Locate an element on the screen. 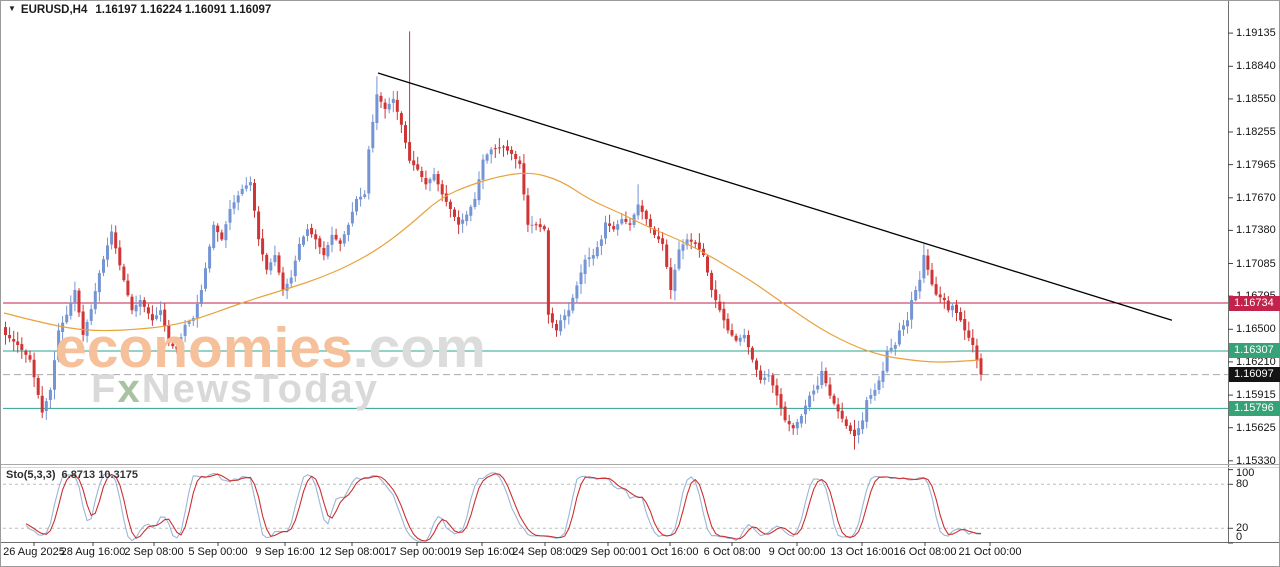 Image resolution: width=1280 pixels, height=567 pixels. watermark-tagline: FxNewsToday is located at coordinates (288, 389).